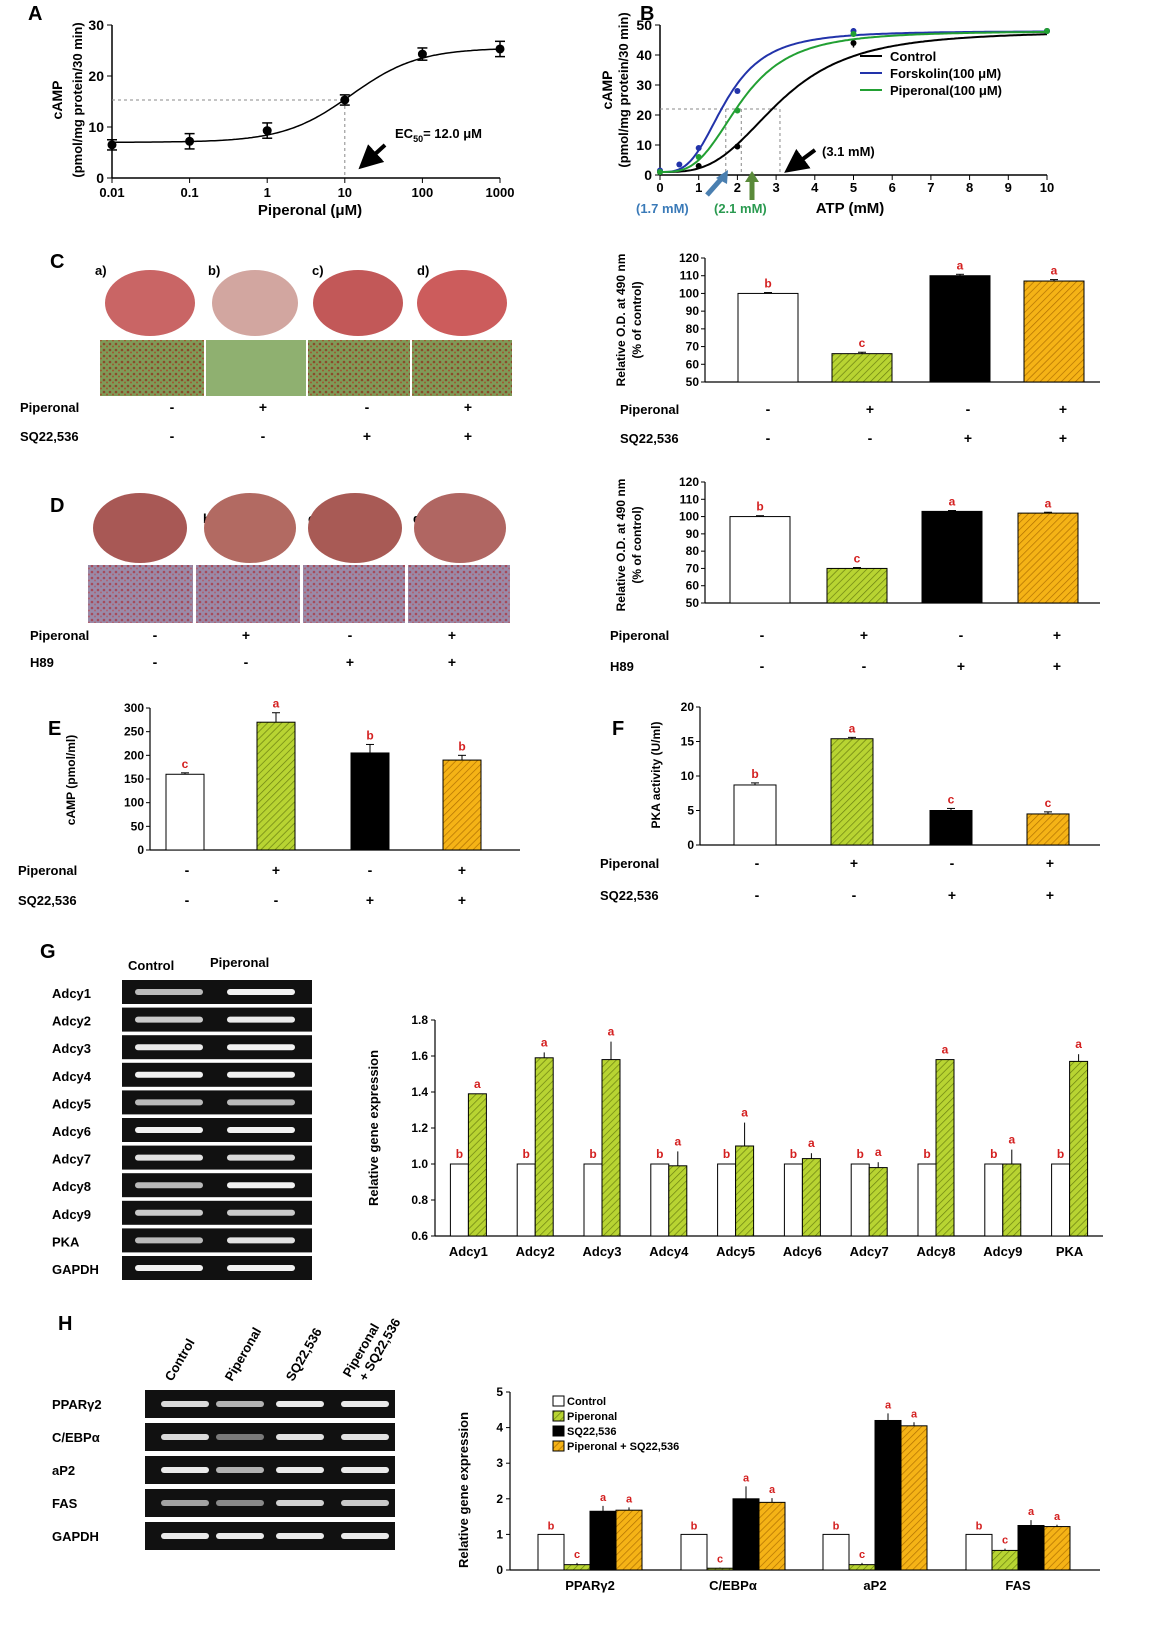  Describe the element at coordinates (96, 127) in the screenshot. I see `y-tick-label: 10` at that location.